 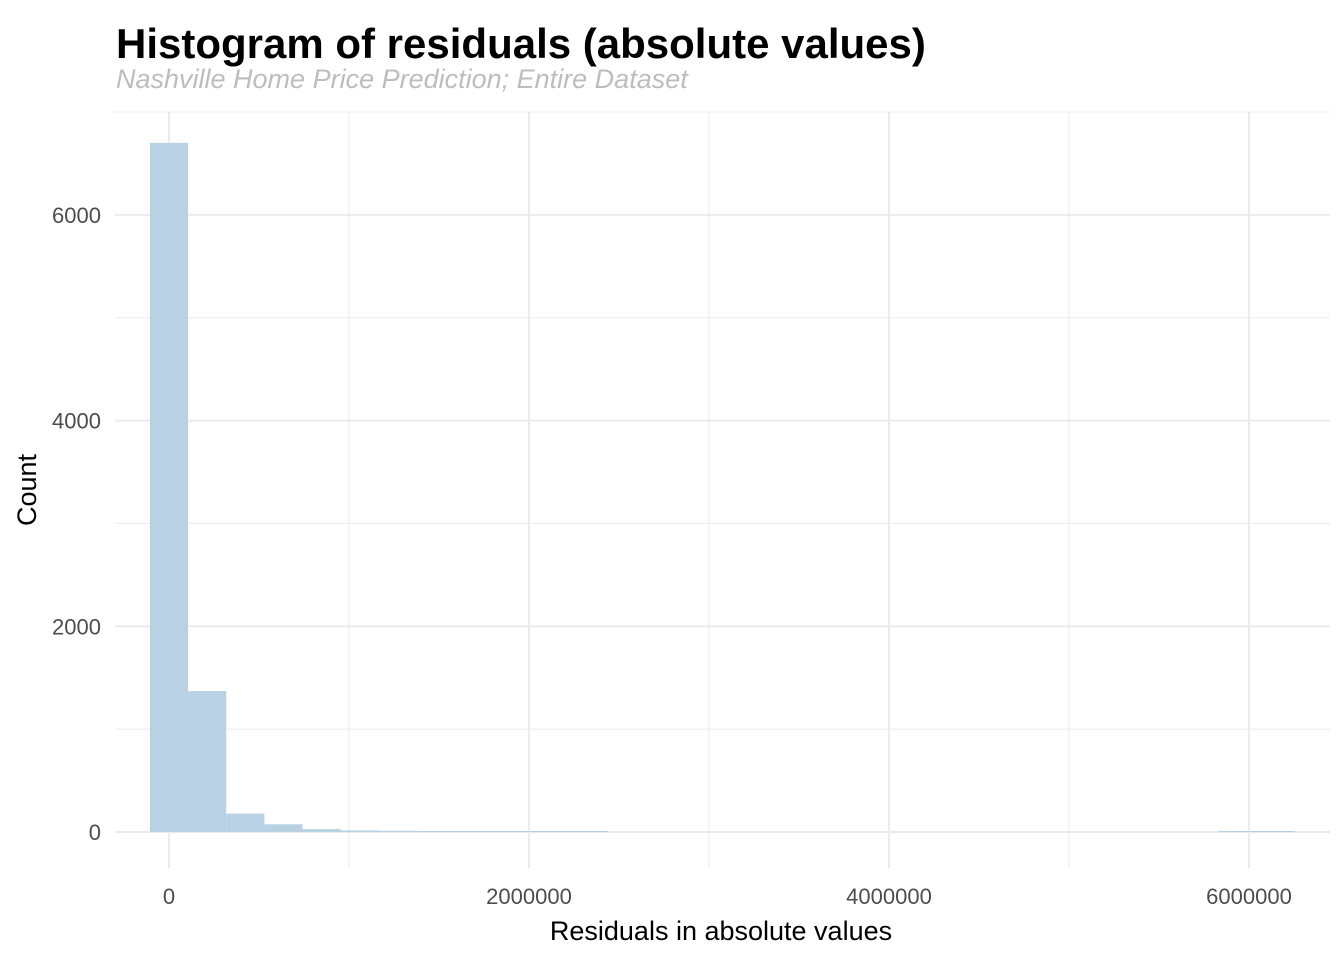 I want to click on x-tick-label: 6000000, so click(x=1249, y=896).